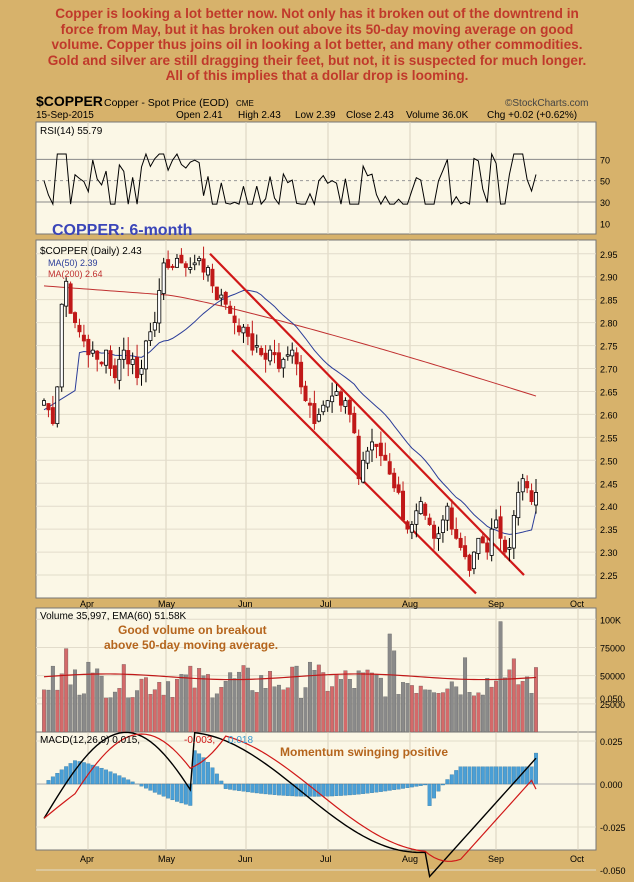 The width and height of the screenshot is (634, 882). What do you see at coordinates (245, 103) in the screenshot?
I see `chart-exchange: CME` at bounding box center [245, 103].